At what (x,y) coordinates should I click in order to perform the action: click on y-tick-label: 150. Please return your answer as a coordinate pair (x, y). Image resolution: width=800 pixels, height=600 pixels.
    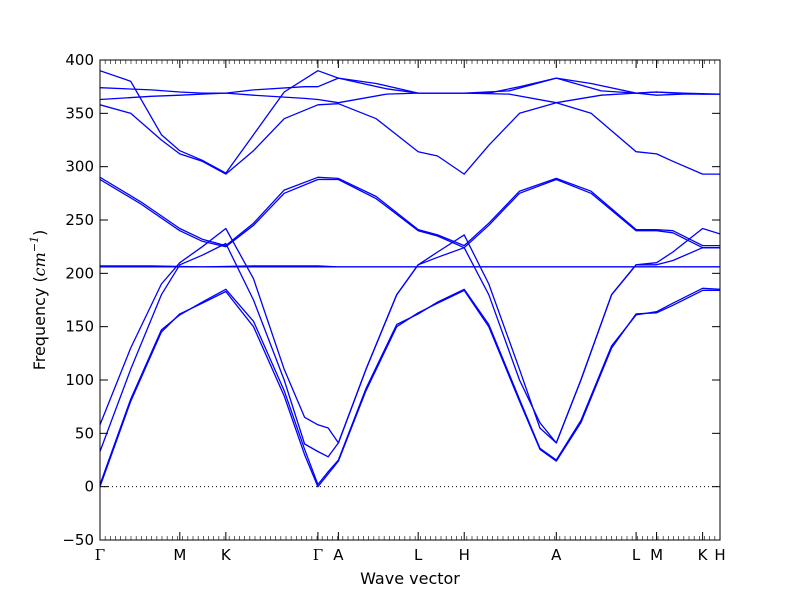
    Looking at the image, I should click on (79, 327).